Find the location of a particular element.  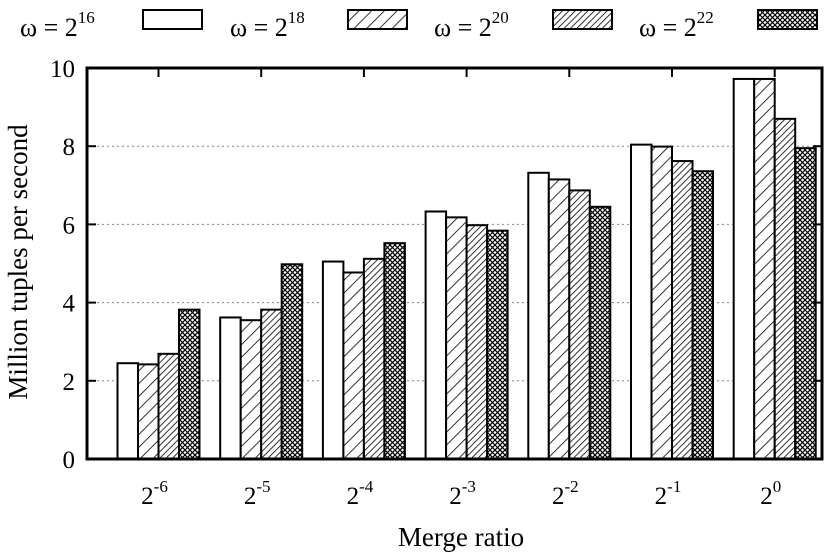

legend: ω = 216 ω = 218 ω = 220 ω = 222 is located at coordinates (419, 25).